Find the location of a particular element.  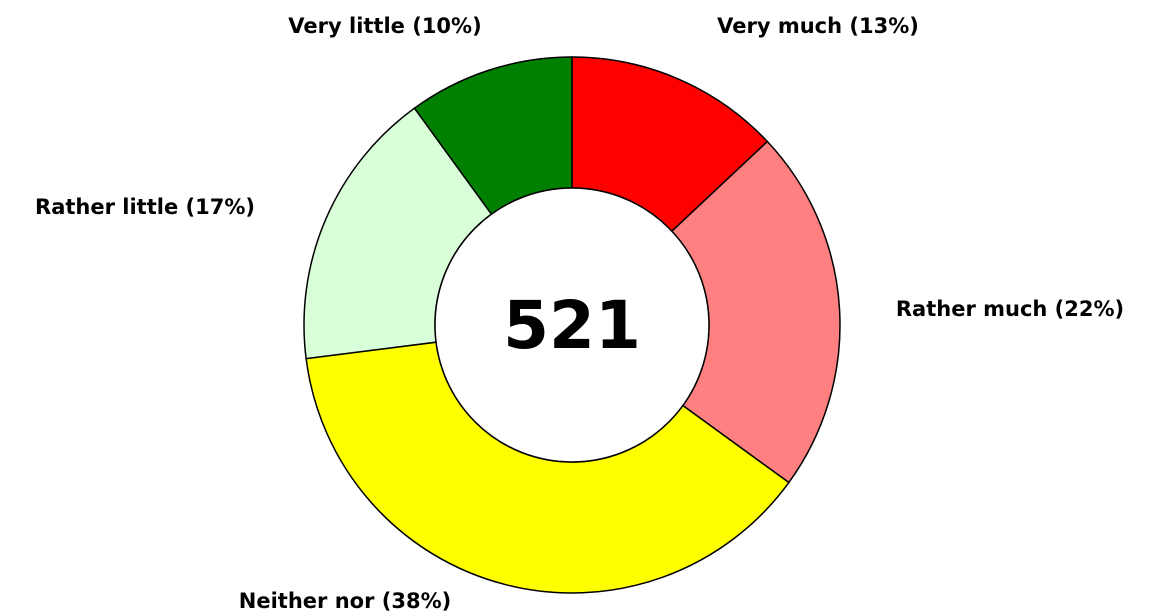

center-total: 521 is located at coordinates (572, 325).